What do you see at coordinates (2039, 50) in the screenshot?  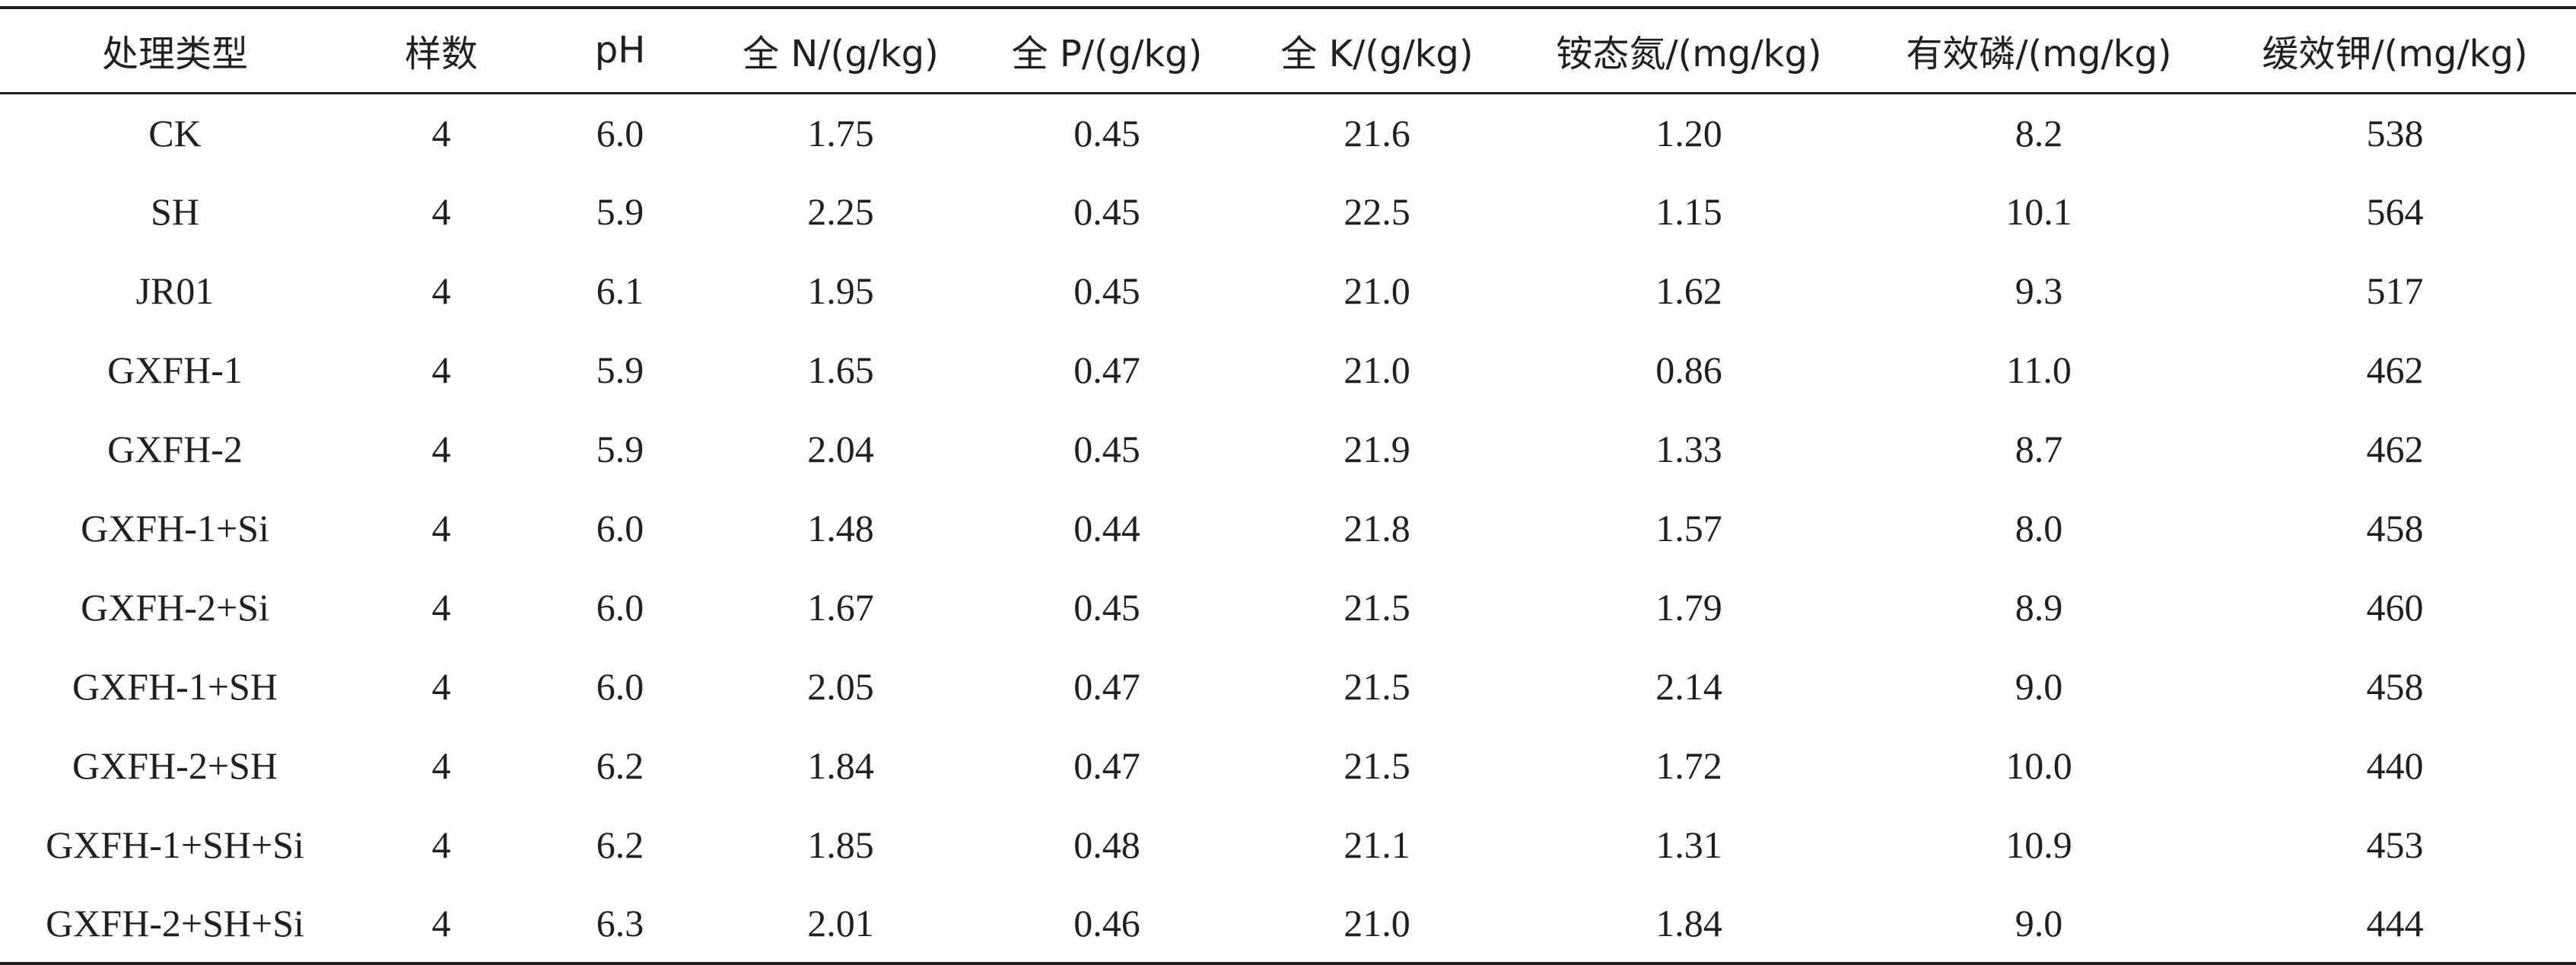 I see `header-available-p: 有效磷/(mg/kg)` at bounding box center [2039, 50].